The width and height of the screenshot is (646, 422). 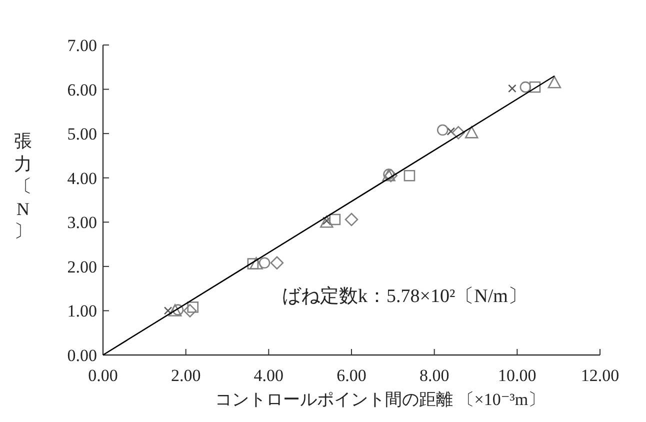 What do you see at coordinates (82, 355) in the screenshot?
I see `y-tick-label: 0.00` at bounding box center [82, 355].